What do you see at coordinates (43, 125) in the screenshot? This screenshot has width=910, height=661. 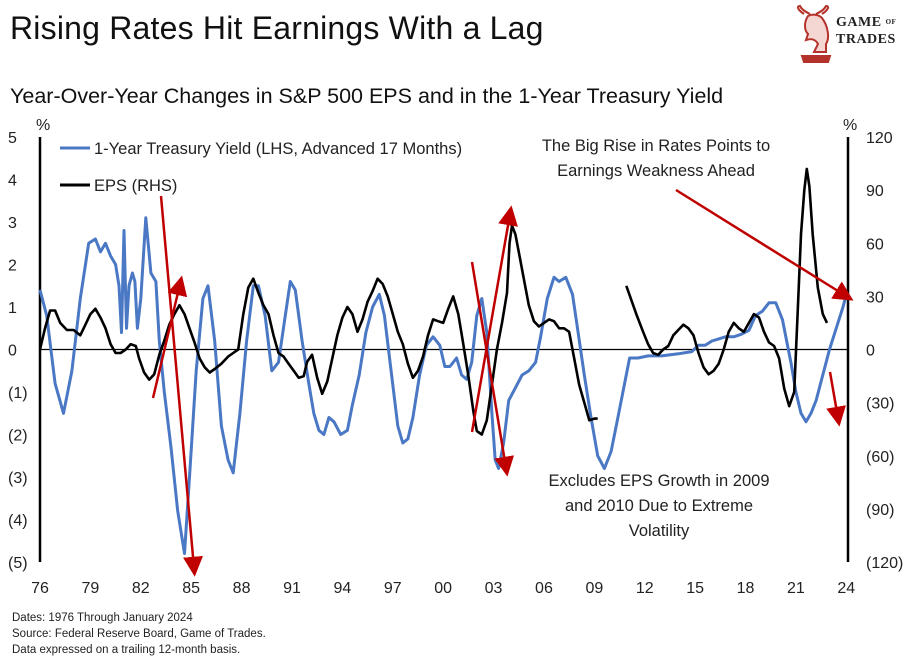 I see `left-axis-unit: %` at bounding box center [43, 125].